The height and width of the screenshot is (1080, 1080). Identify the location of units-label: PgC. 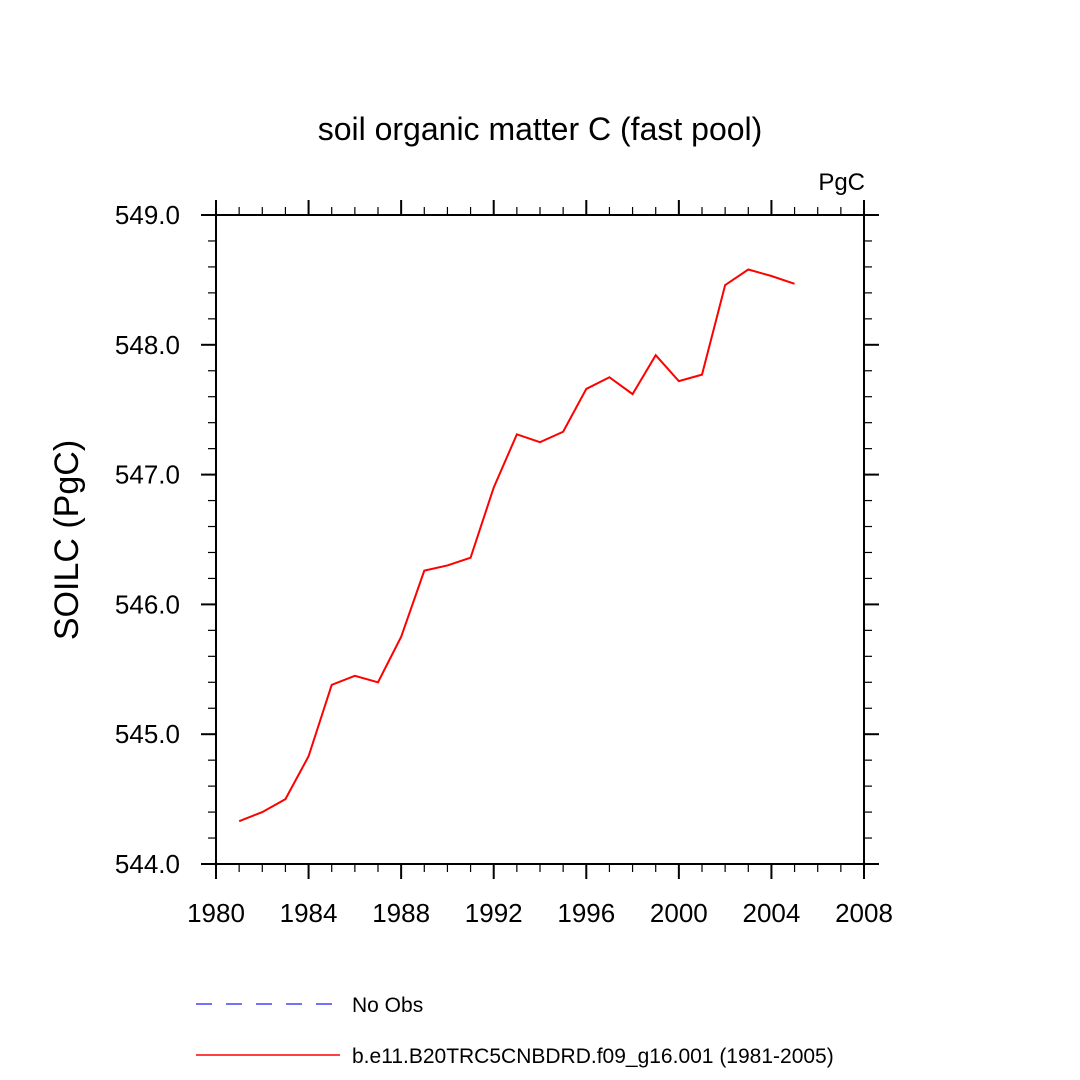
(841, 182).